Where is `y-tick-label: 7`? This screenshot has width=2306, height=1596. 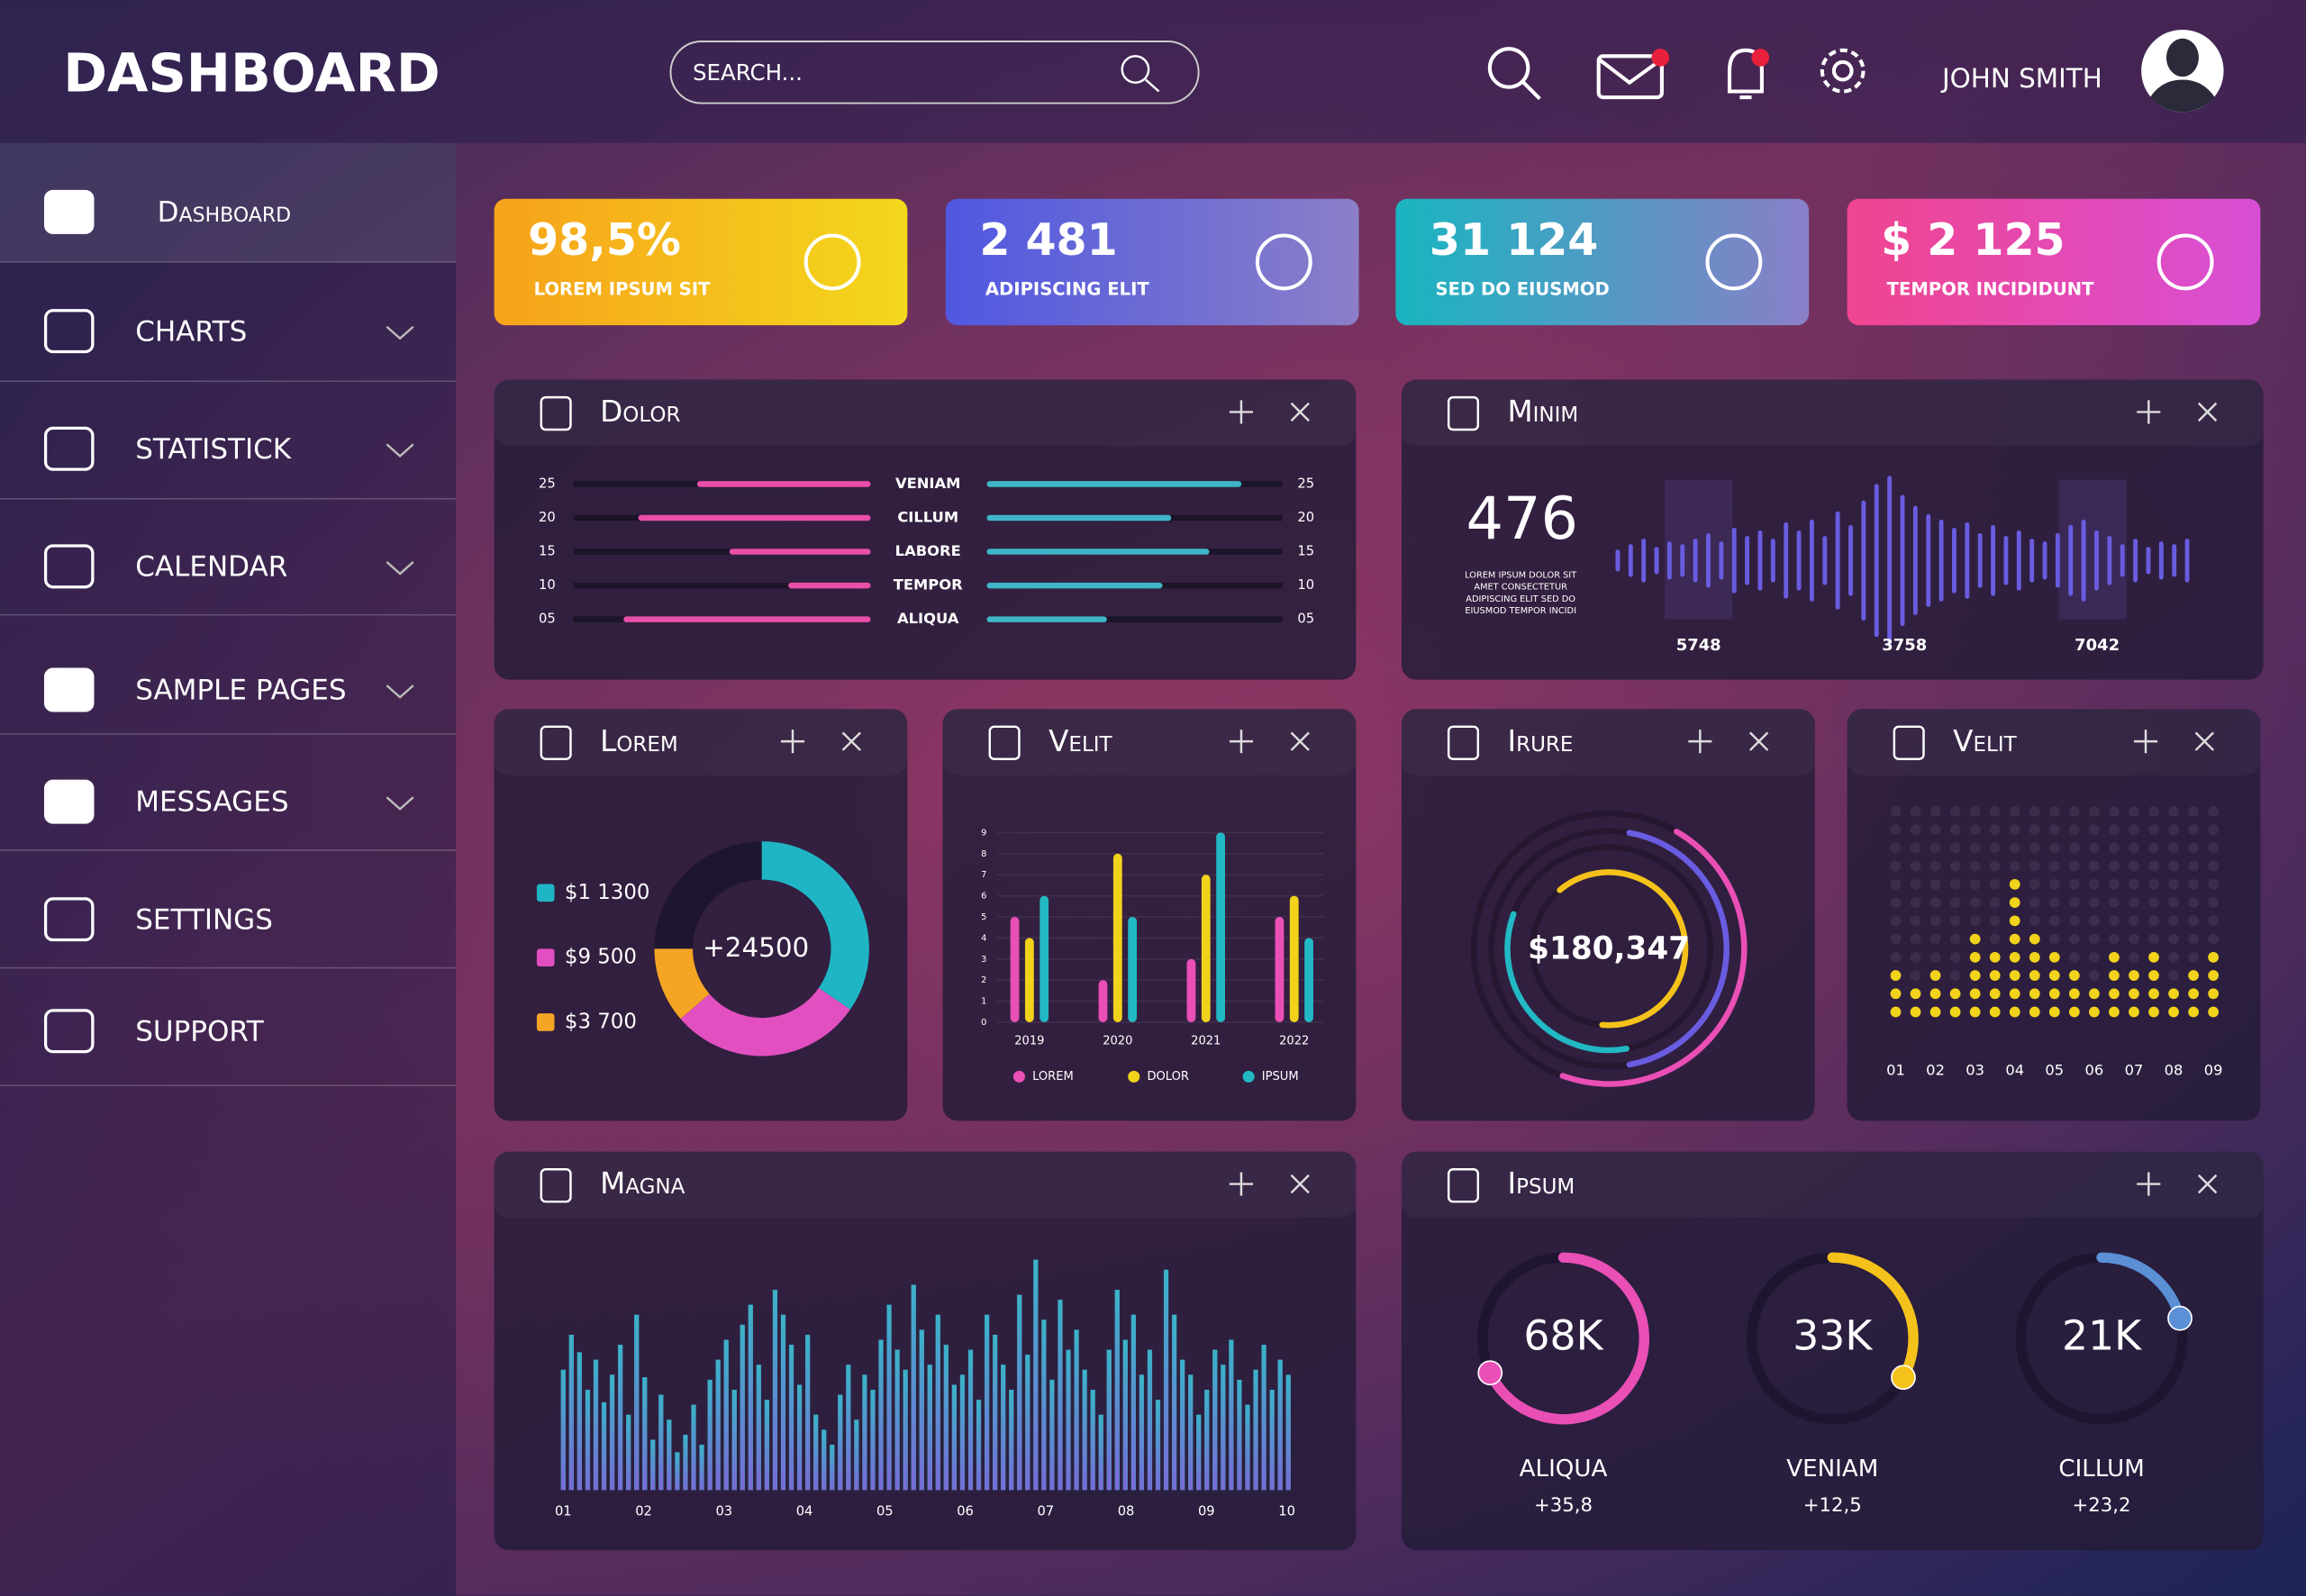 y-tick-label: 7 is located at coordinates (983, 875).